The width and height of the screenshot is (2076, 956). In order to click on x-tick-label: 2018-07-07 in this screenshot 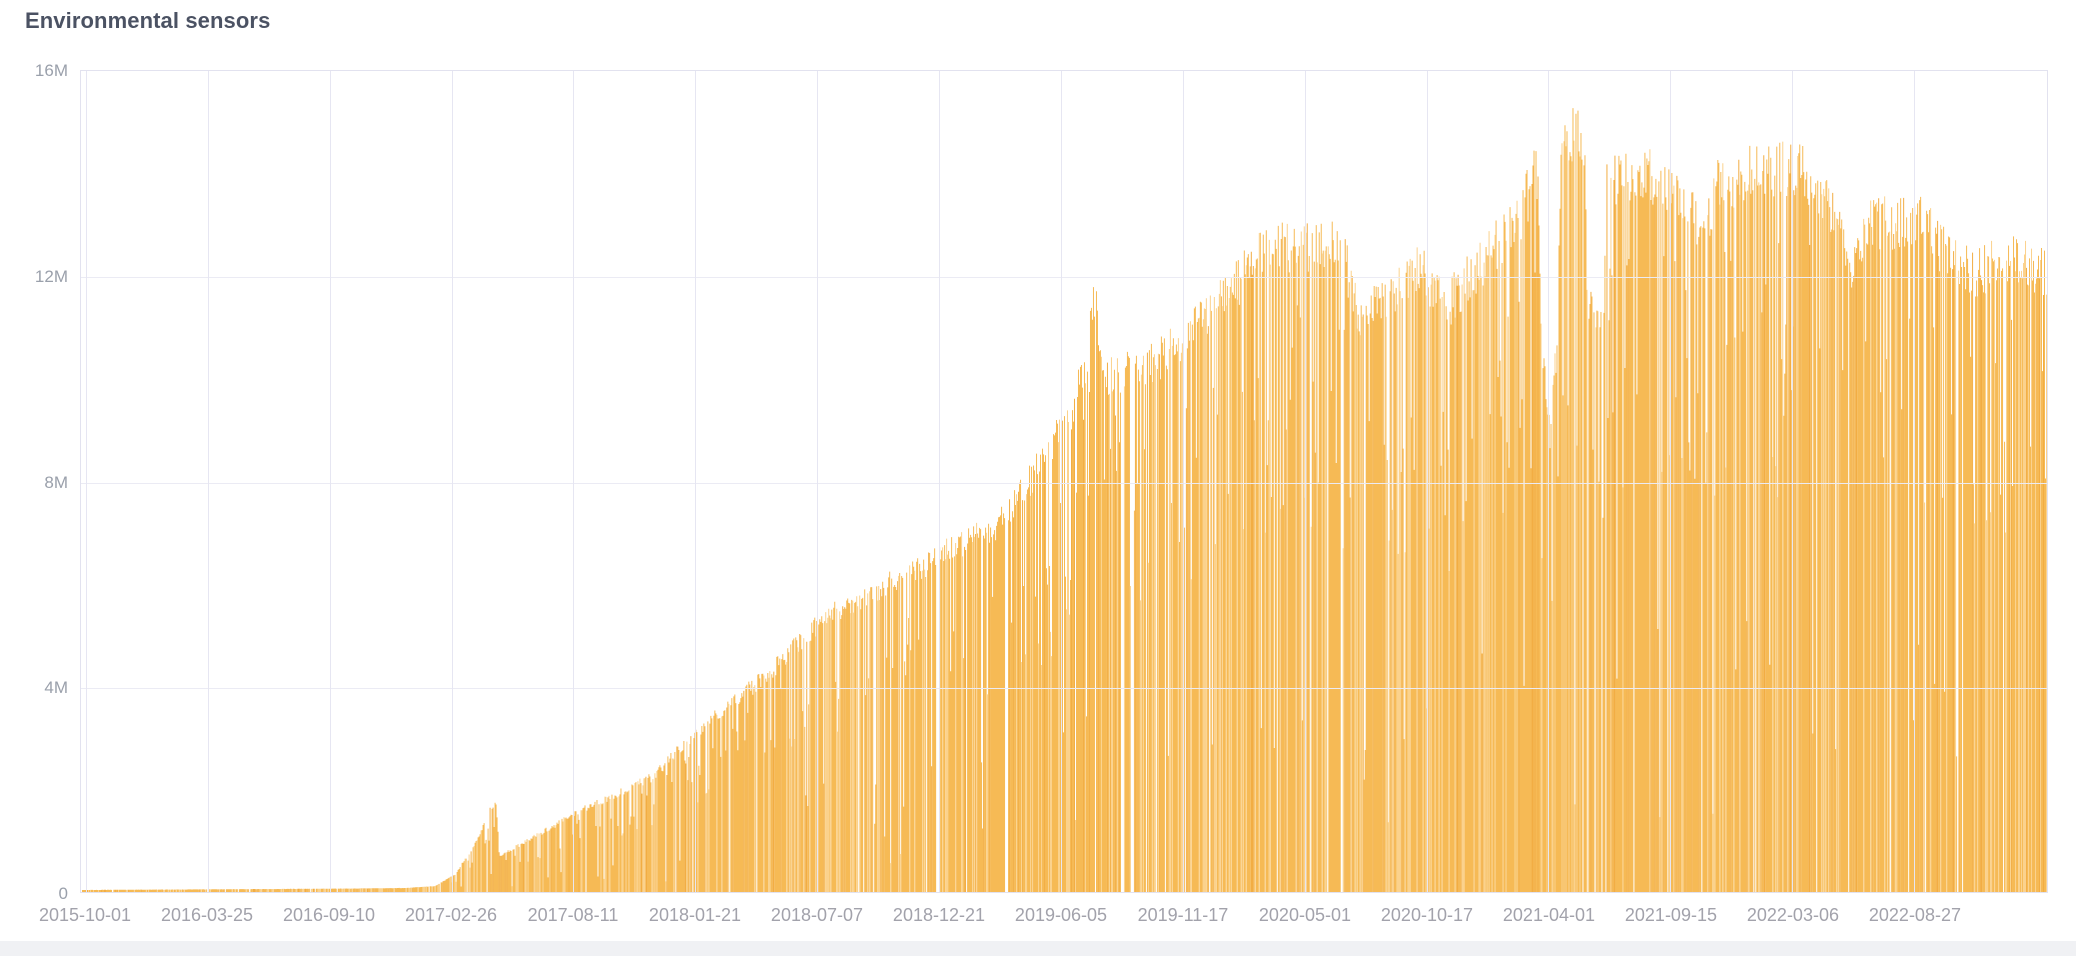, I will do `click(817, 915)`.